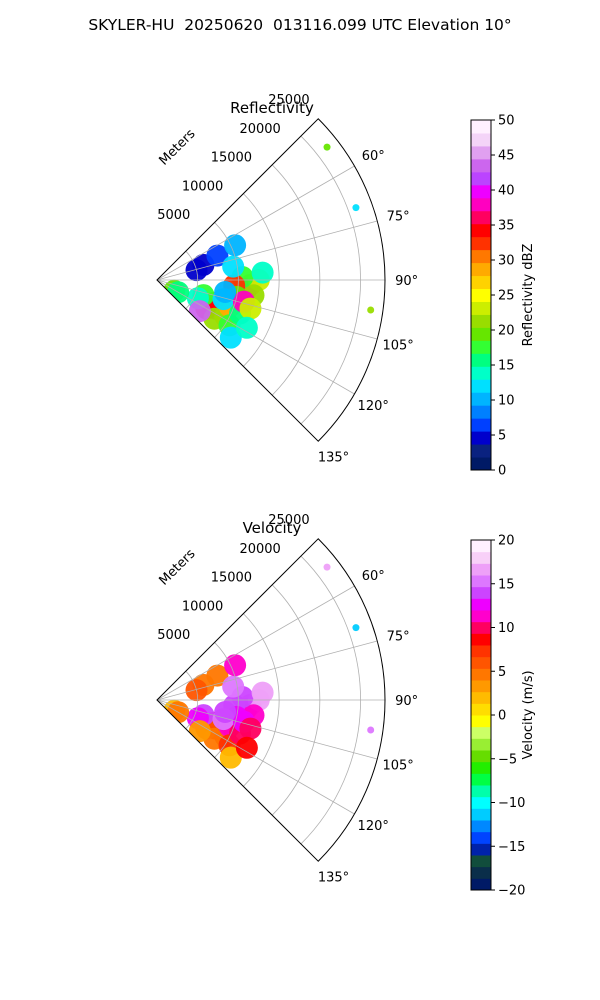  I want to click on colorbar-tick-label: −5, so click(507, 759).